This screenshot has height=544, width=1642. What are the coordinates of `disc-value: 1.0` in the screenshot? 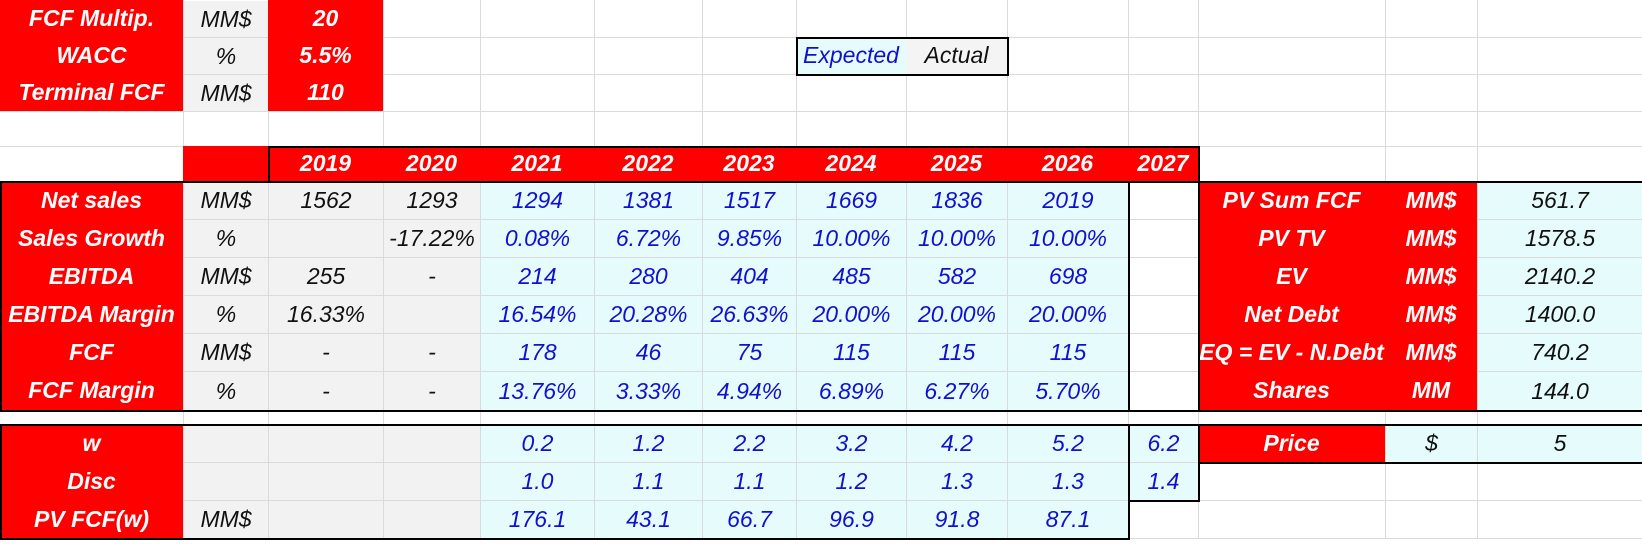 It's located at (537, 481).